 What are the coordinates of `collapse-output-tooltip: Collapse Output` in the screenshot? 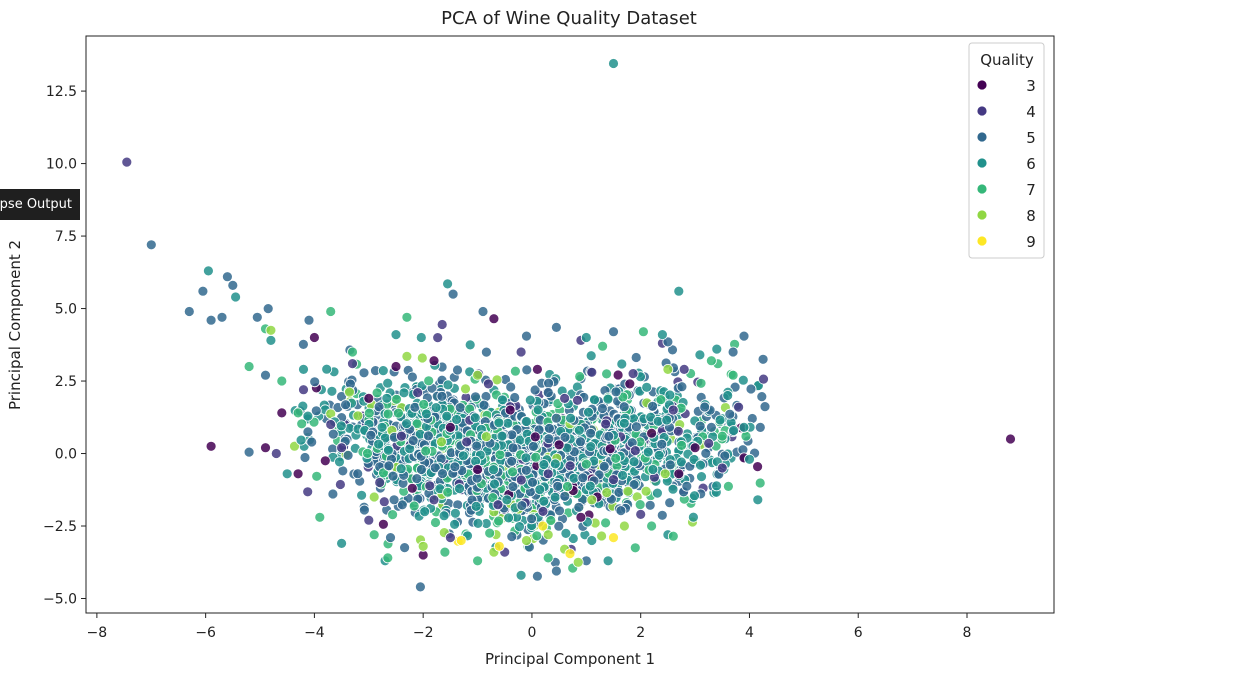 It's located at (40, 204).